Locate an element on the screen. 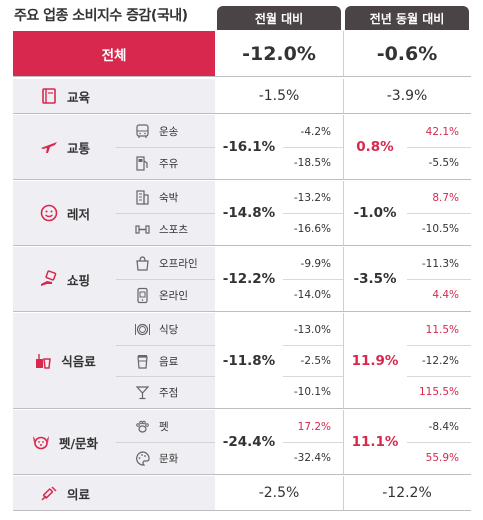  sub-yoy-value: 115.5% is located at coordinates (439, 391).